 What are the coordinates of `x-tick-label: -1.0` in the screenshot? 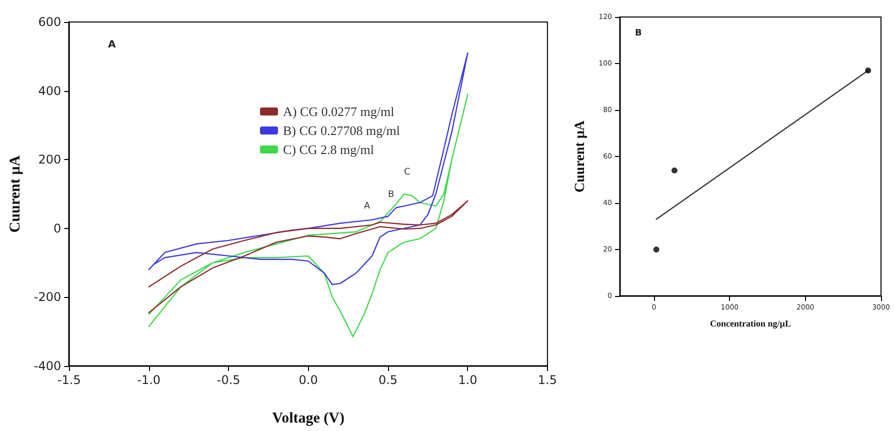 It's located at (149, 380).